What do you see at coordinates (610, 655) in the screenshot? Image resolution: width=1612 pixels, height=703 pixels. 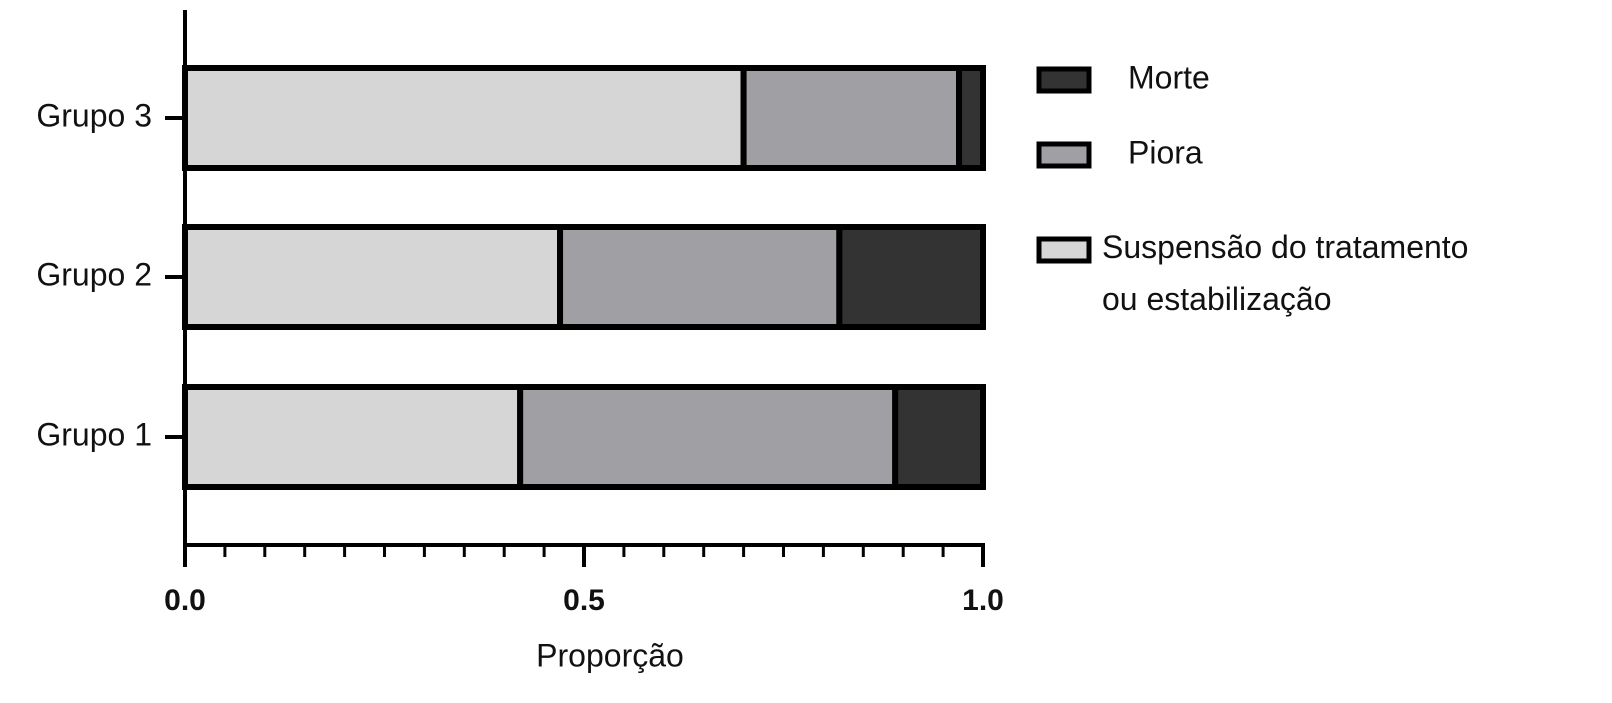 I see `x-axis-title: Proporção` at bounding box center [610, 655].